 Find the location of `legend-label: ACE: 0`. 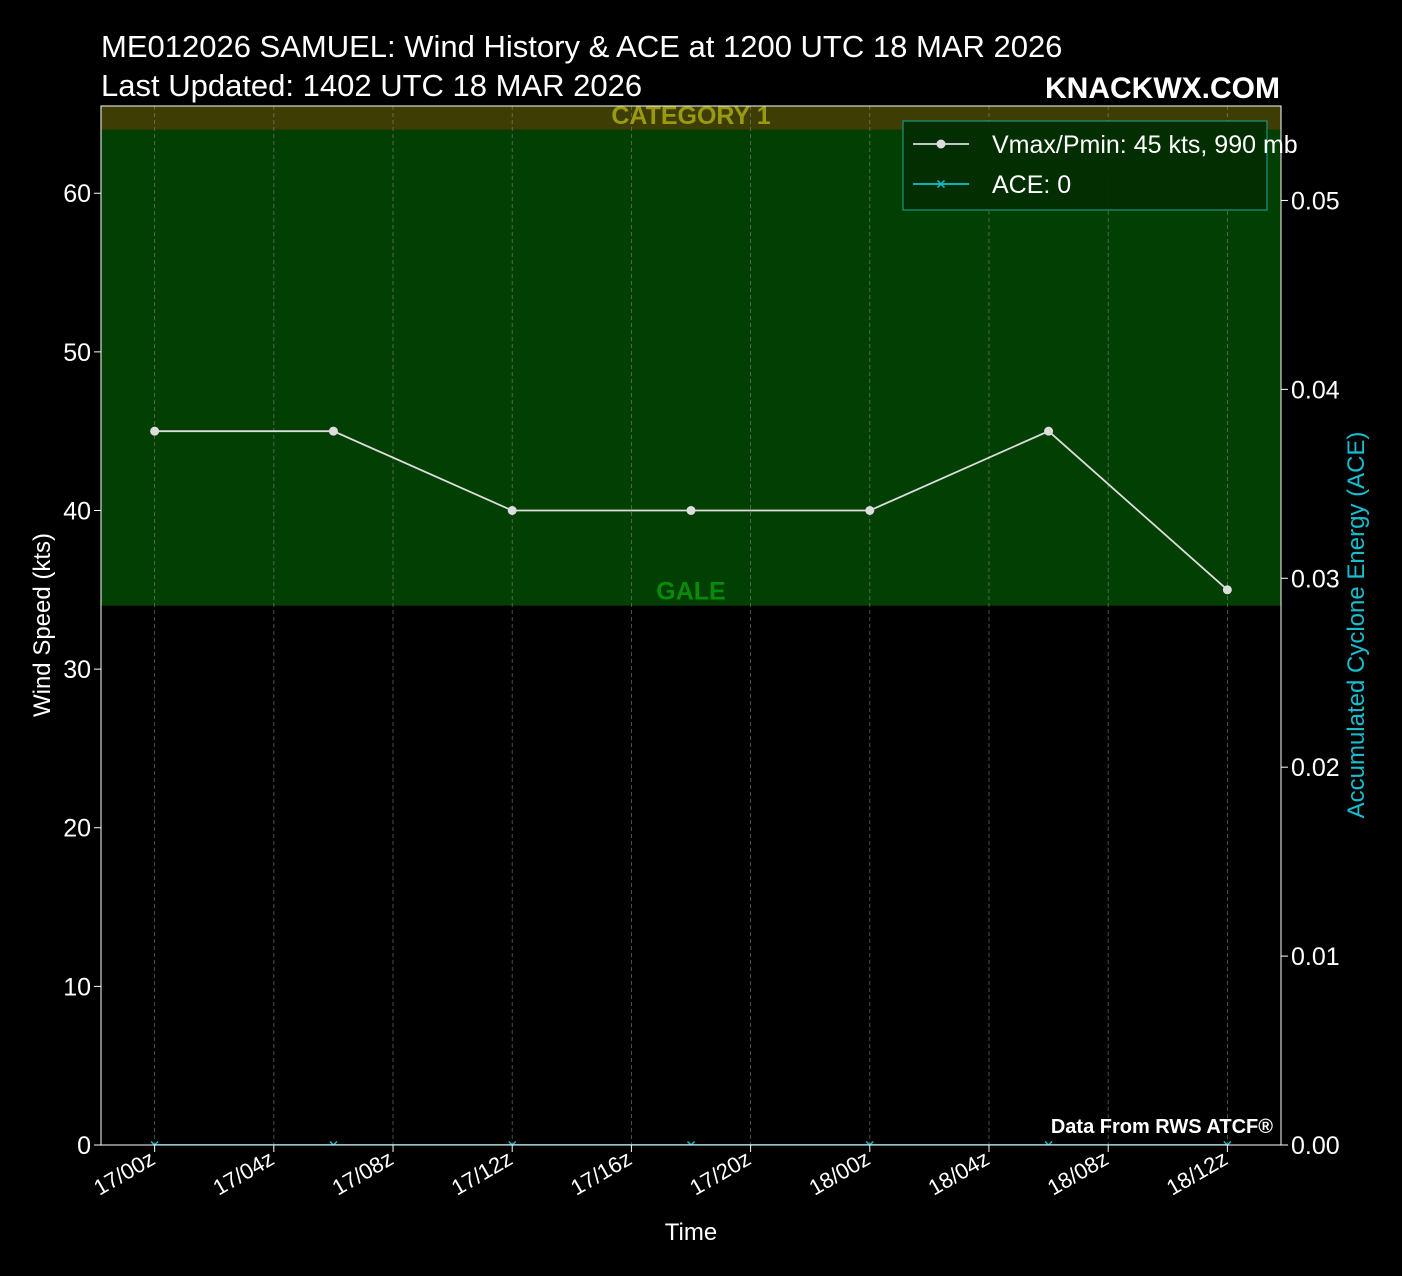

legend-label: ACE: 0 is located at coordinates (1031, 185).